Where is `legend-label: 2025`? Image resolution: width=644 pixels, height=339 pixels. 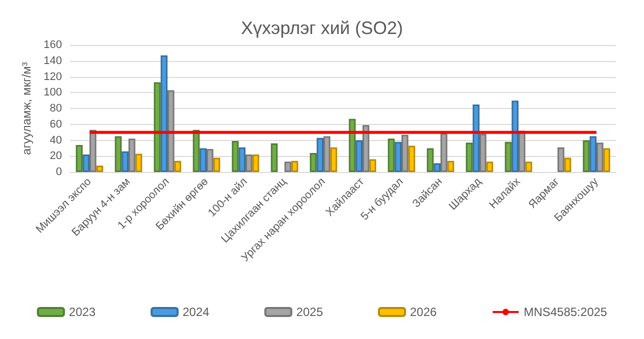 legend-label: 2025 is located at coordinates (310, 312).